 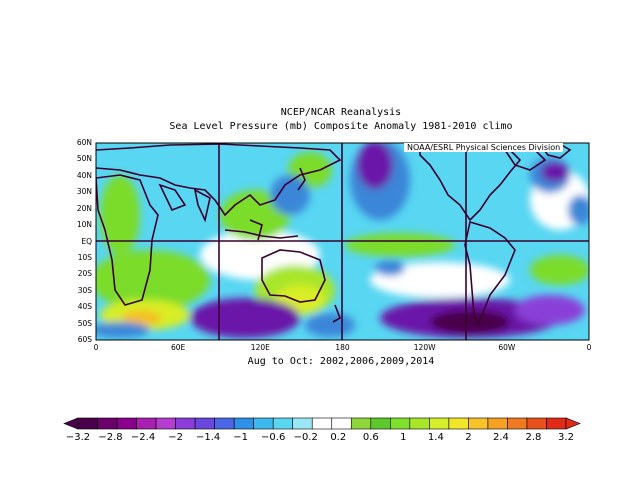 What do you see at coordinates (71, 423) in the screenshot?
I see `colorbar-min-arrow` at bounding box center [71, 423].